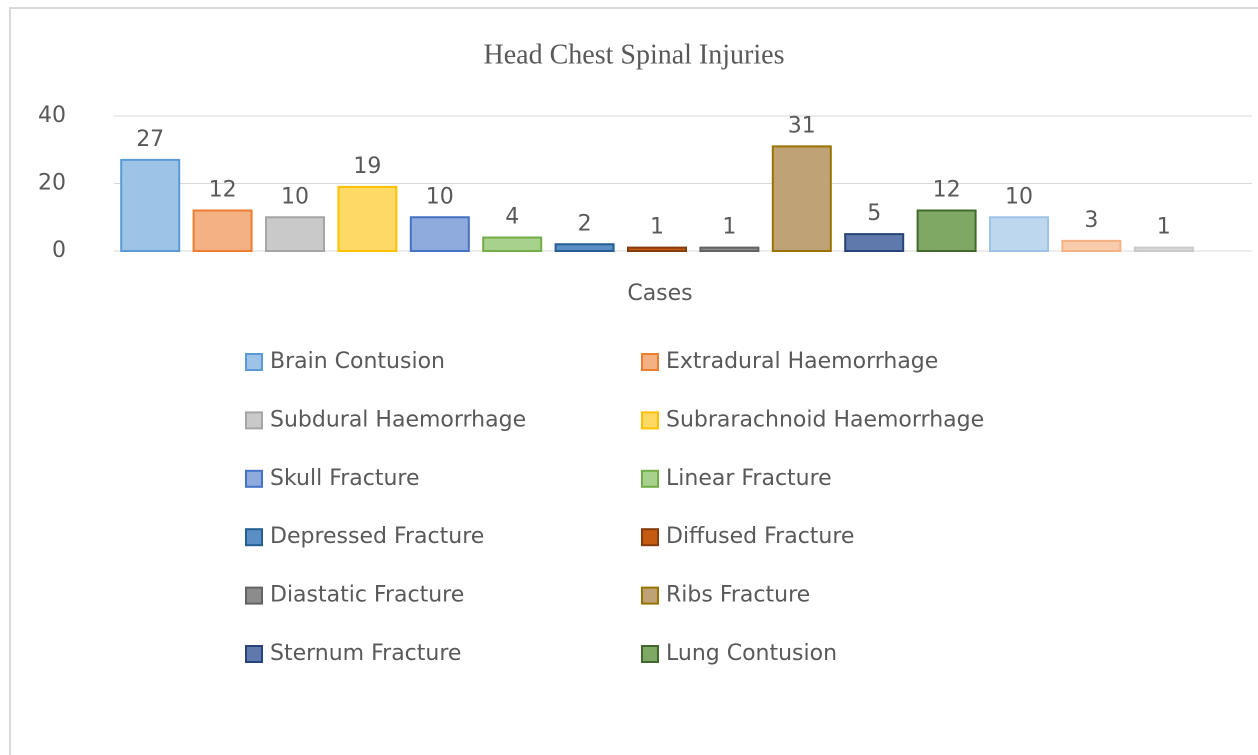 This screenshot has height=755, width=1258. What do you see at coordinates (1091, 220) in the screenshot?
I see `data-label: 3` at bounding box center [1091, 220].